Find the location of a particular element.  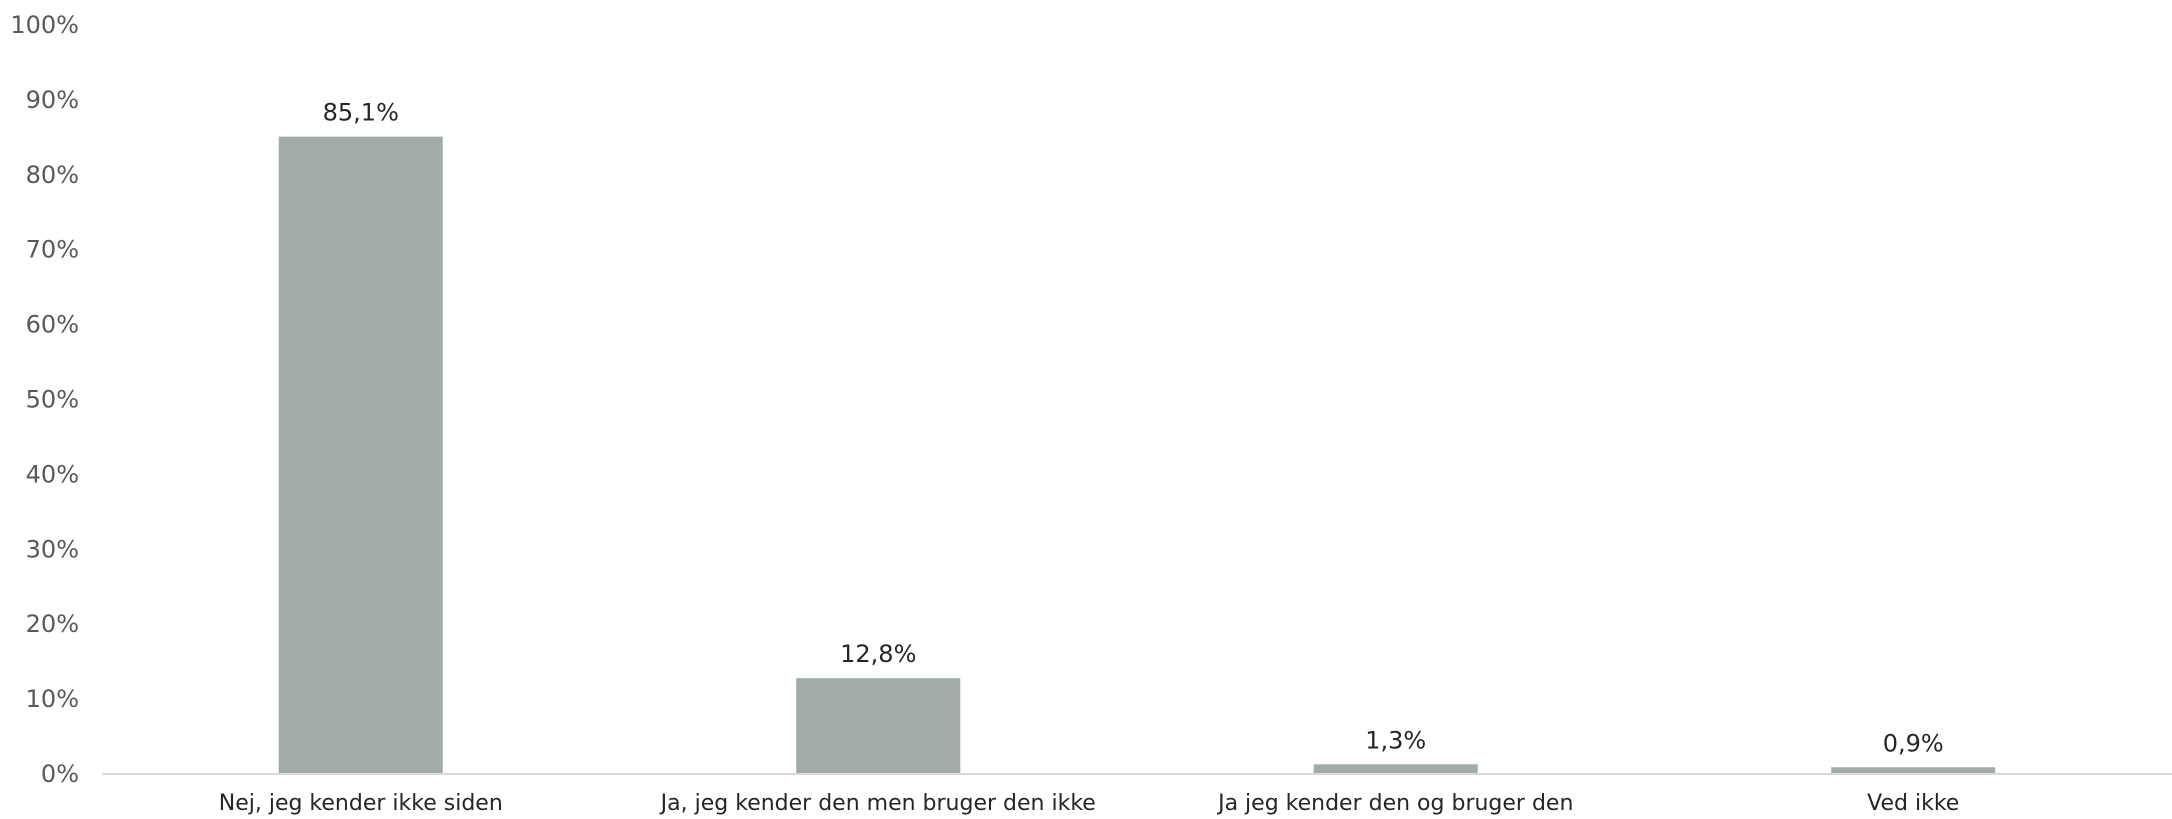

y-tick-label: 40% is located at coordinates (52, 474).